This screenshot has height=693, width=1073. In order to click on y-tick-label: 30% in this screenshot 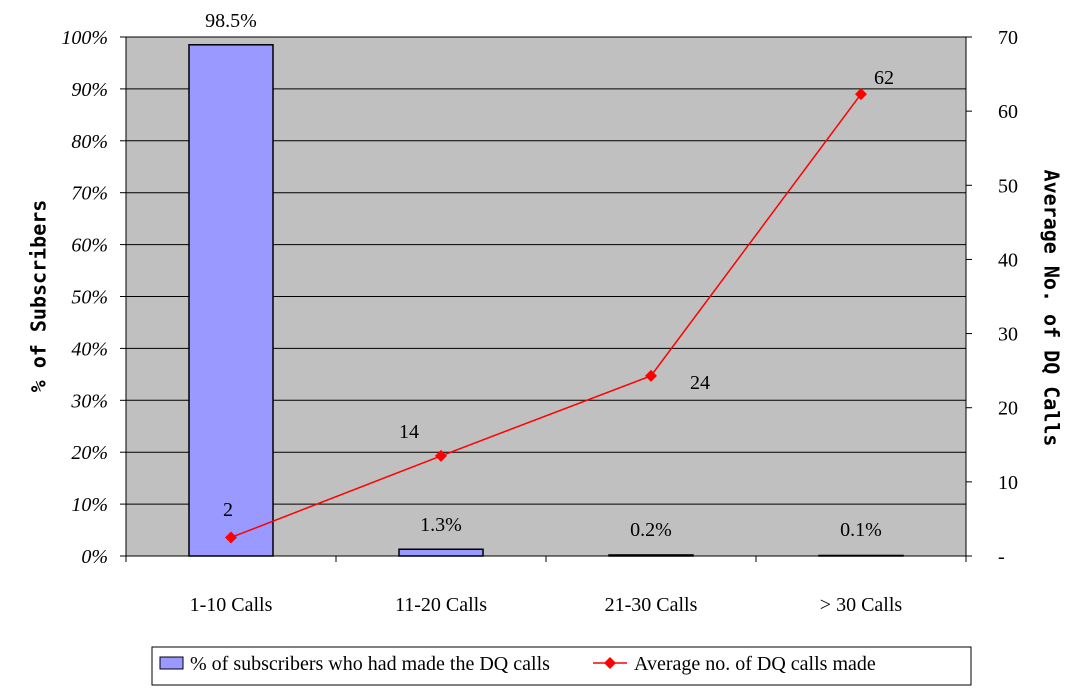, I will do `click(89, 401)`.